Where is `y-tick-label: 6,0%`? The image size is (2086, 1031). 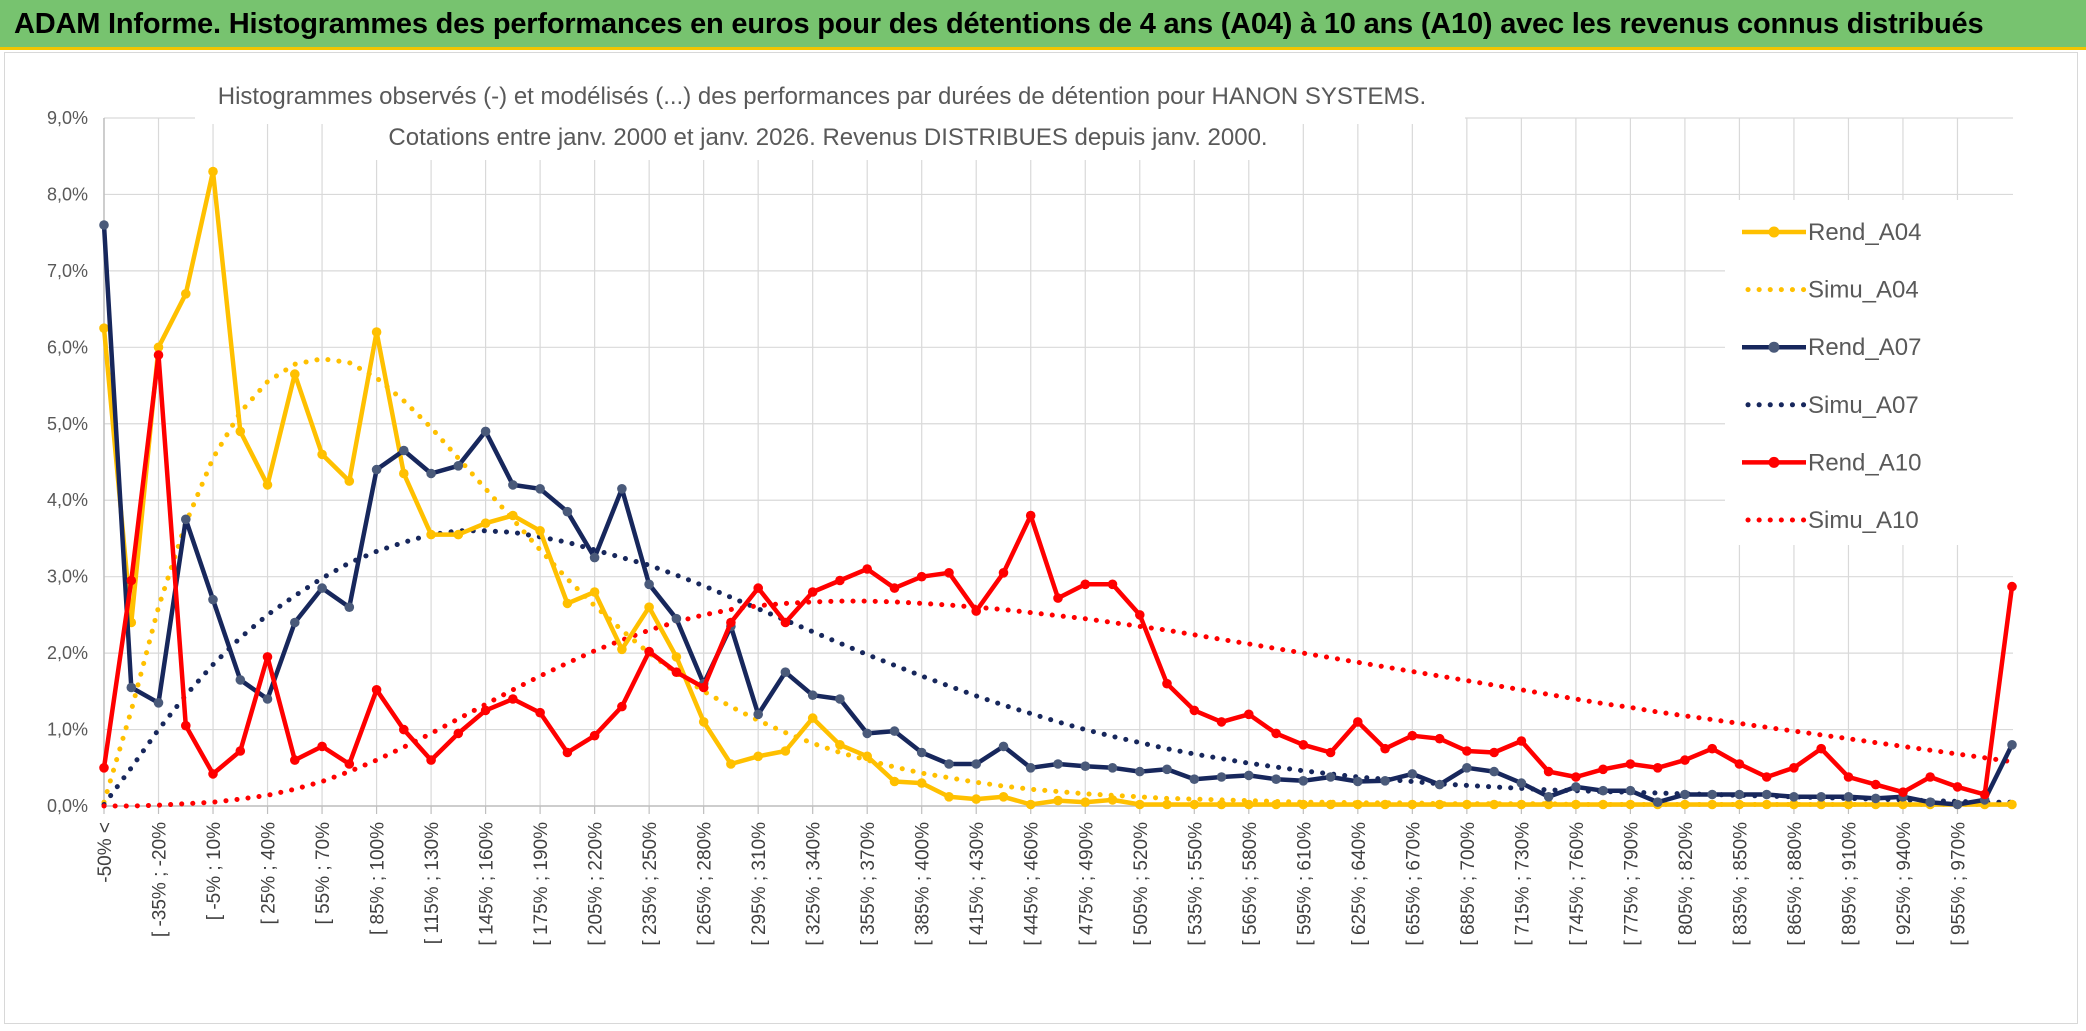 y-tick-label: 6,0% is located at coordinates (67, 347).